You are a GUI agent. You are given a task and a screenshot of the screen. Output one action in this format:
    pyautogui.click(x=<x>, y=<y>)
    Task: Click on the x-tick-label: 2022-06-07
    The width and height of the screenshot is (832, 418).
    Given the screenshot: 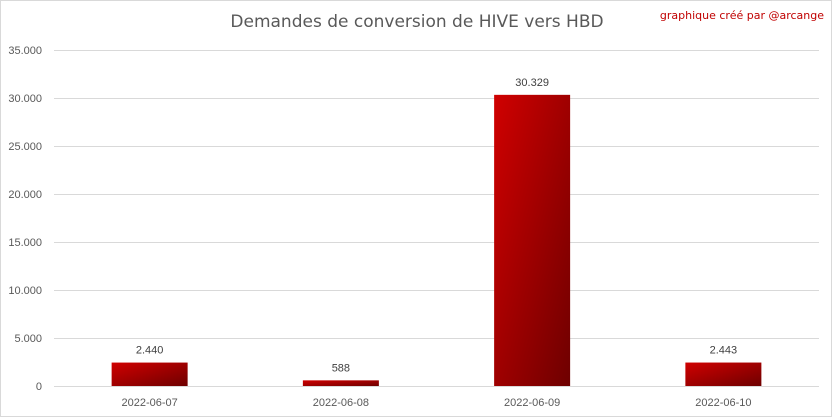 What is the action you would take?
    pyautogui.click(x=149, y=403)
    